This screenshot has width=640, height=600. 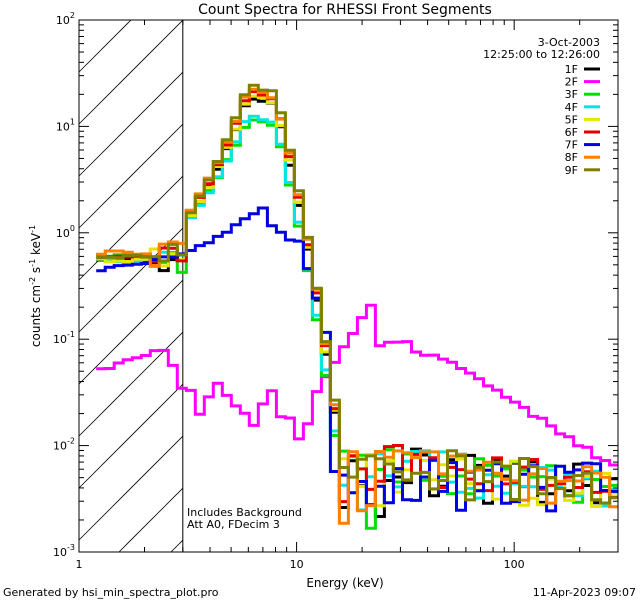 What do you see at coordinates (571, 69) in the screenshot?
I see `legend-label: 1F` at bounding box center [571, 69].